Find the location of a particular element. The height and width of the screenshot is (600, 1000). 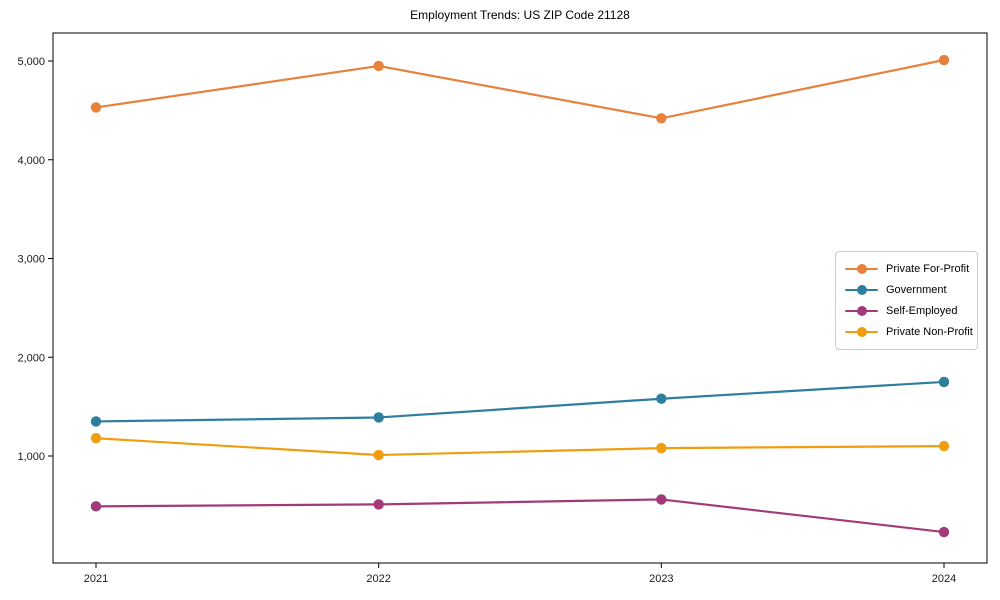

legend-label: Private For-Profit is located at coordinates (928, 268).